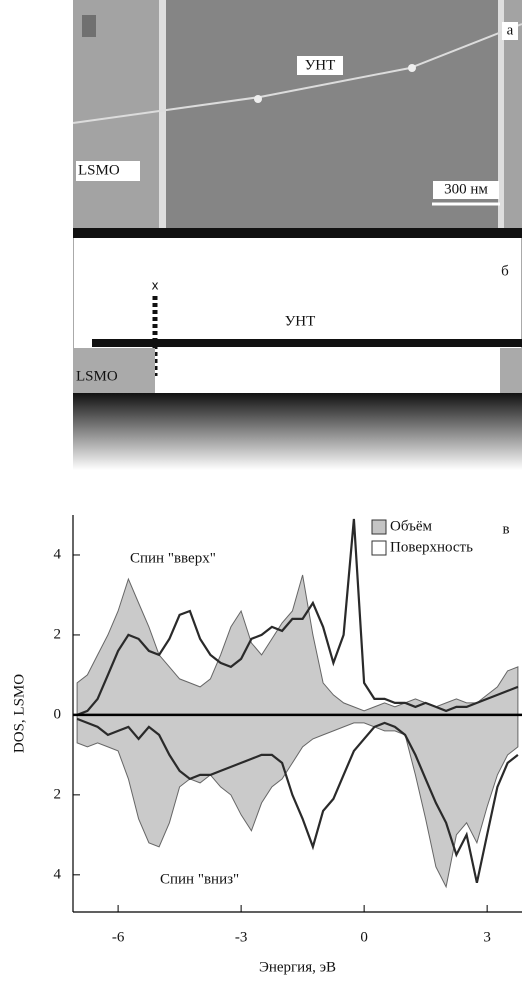  Describe the element at coordinates (297, 645) in the screenshot. I see `dos-area` at that location.